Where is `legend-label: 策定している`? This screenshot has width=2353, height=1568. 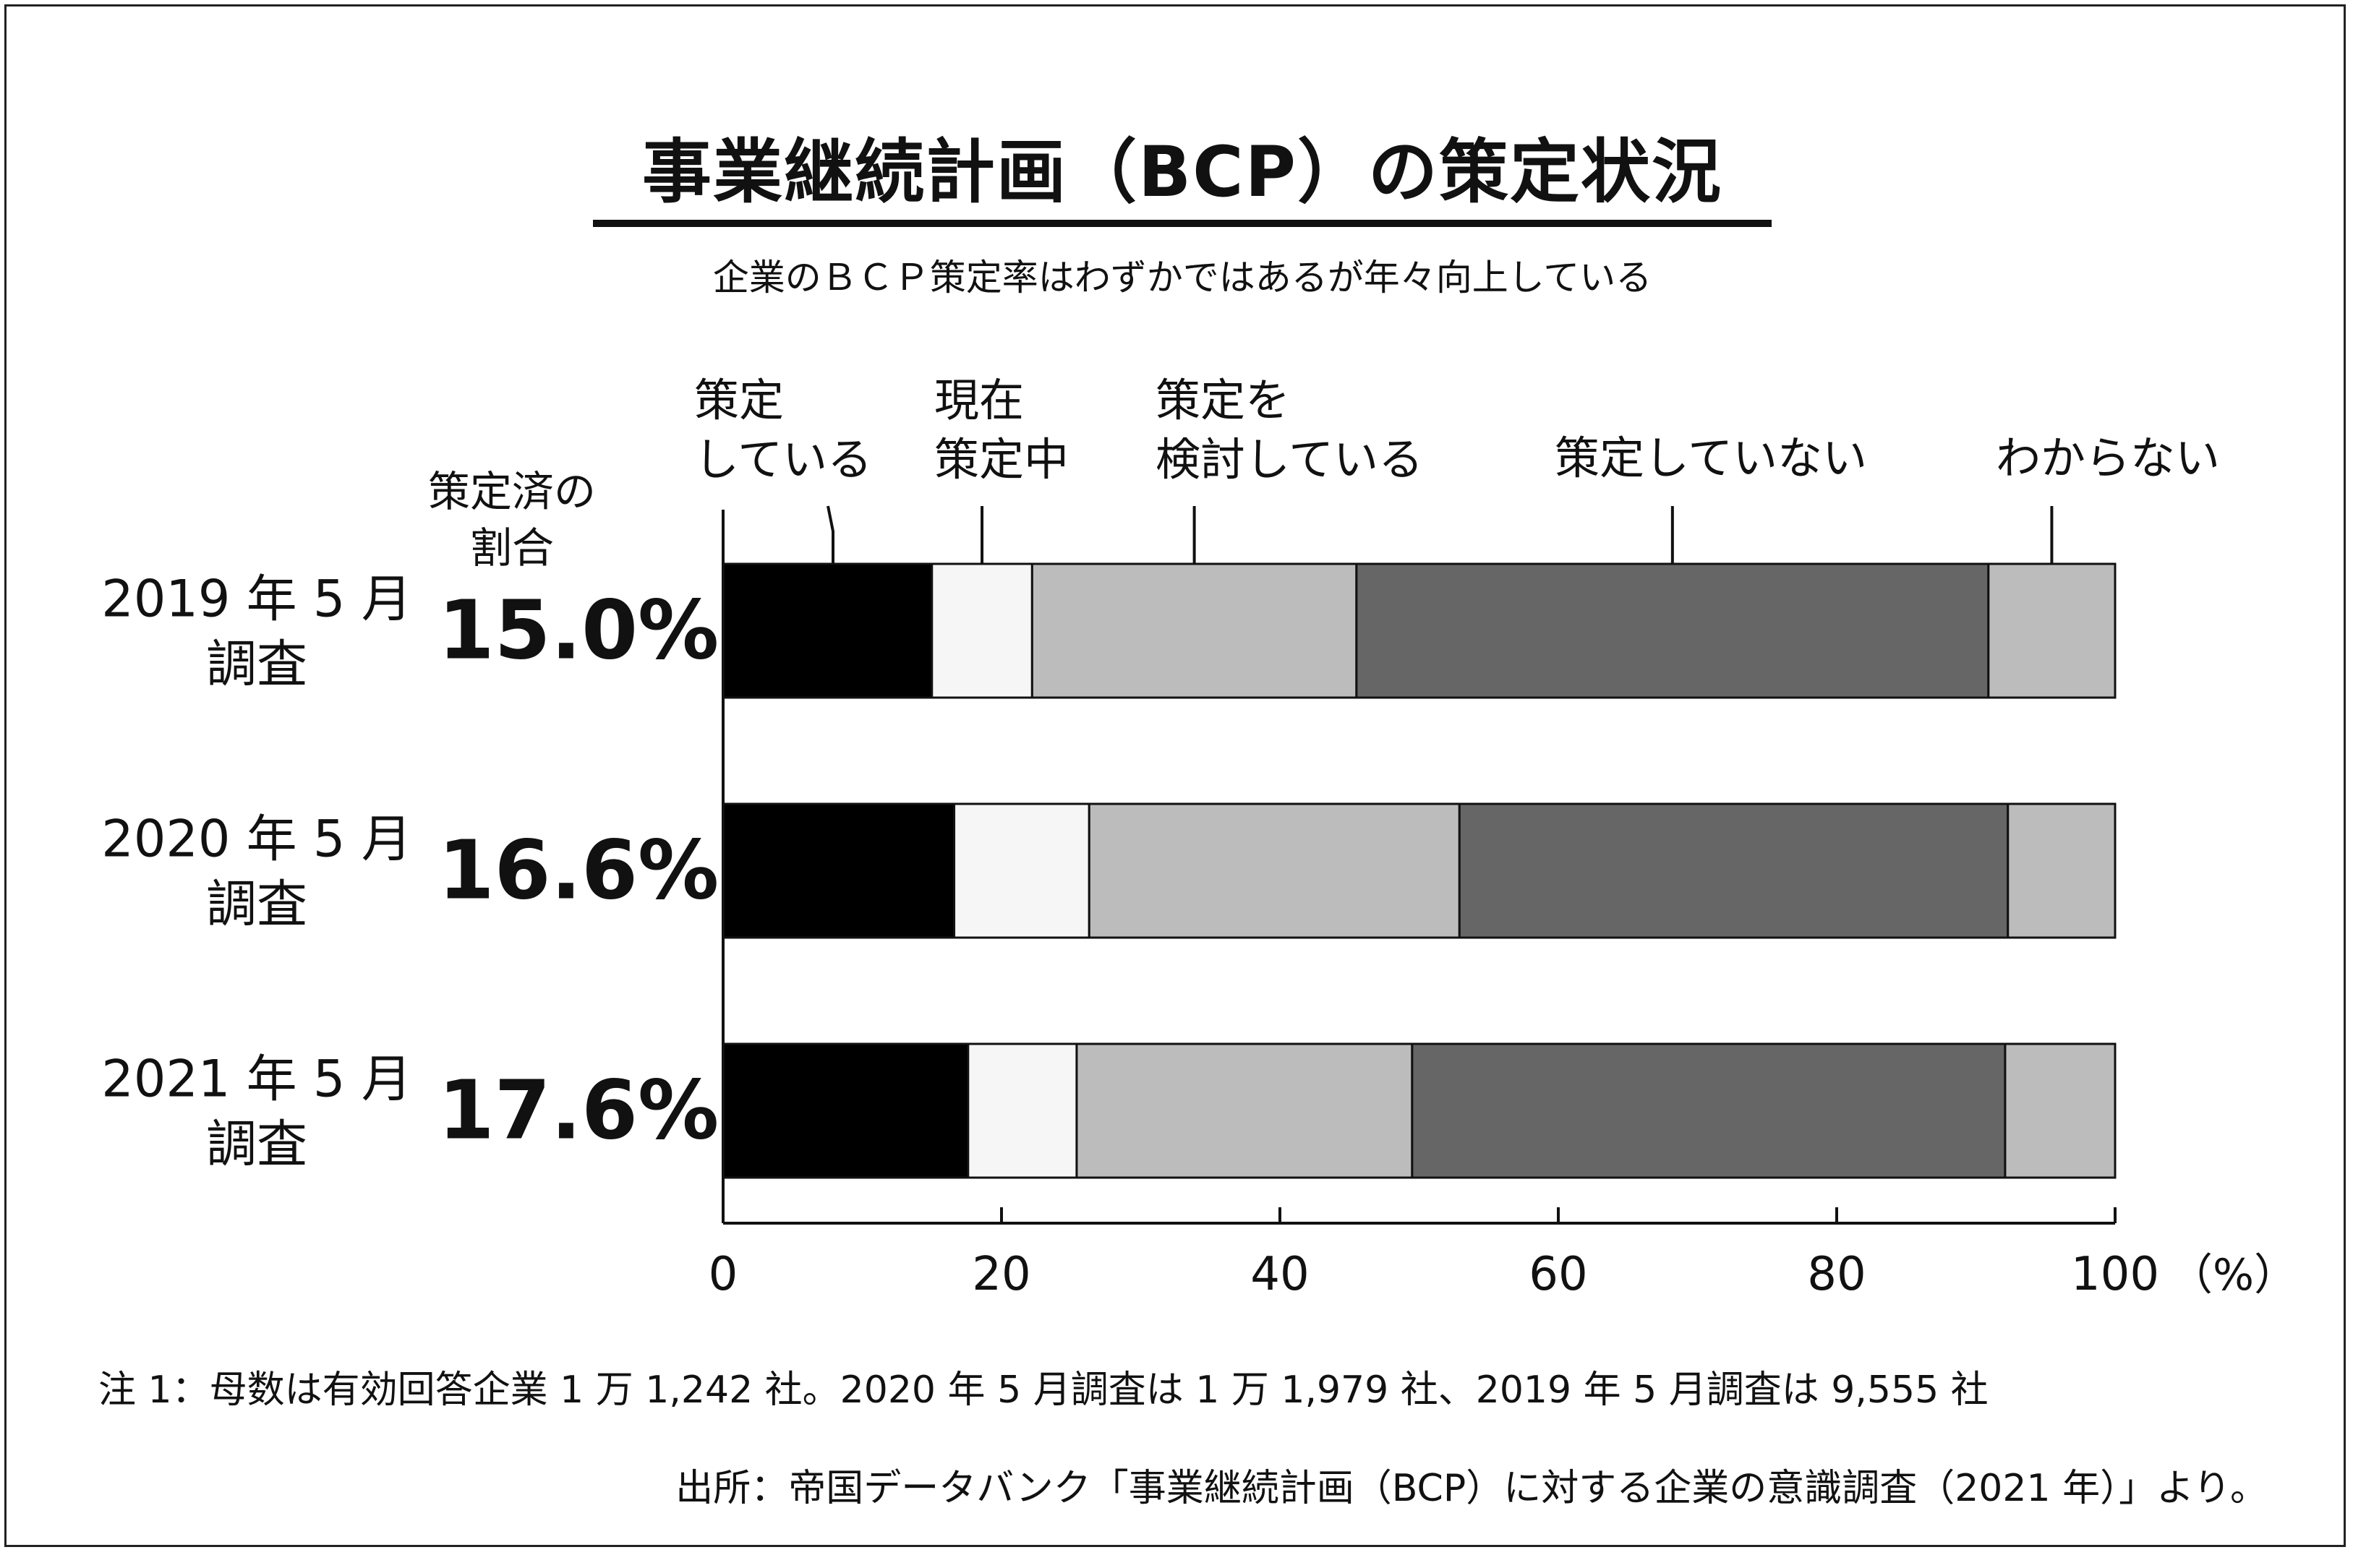
legend-label: 策定している is located at coordinates (783, 430).